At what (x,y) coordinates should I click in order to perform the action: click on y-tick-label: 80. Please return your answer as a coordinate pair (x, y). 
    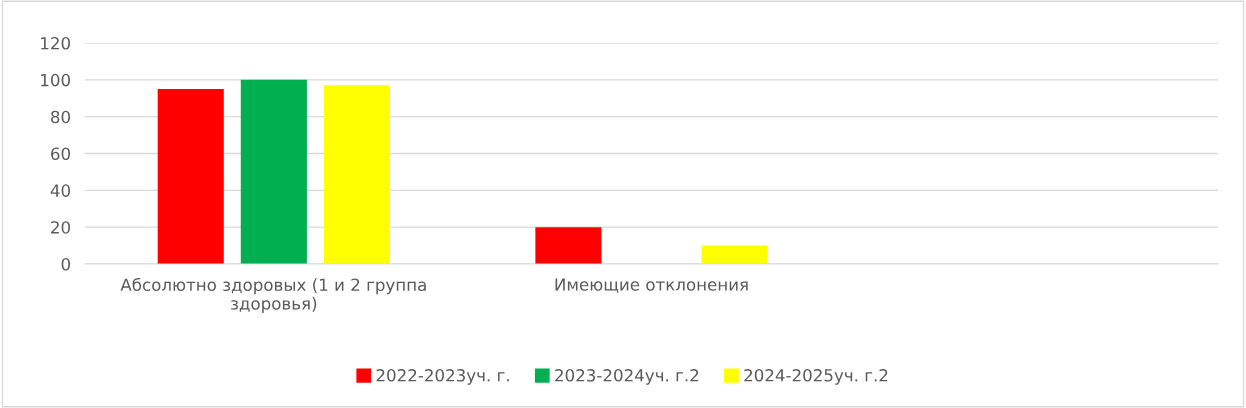
    Looking at the image, I should click on (60, 117).